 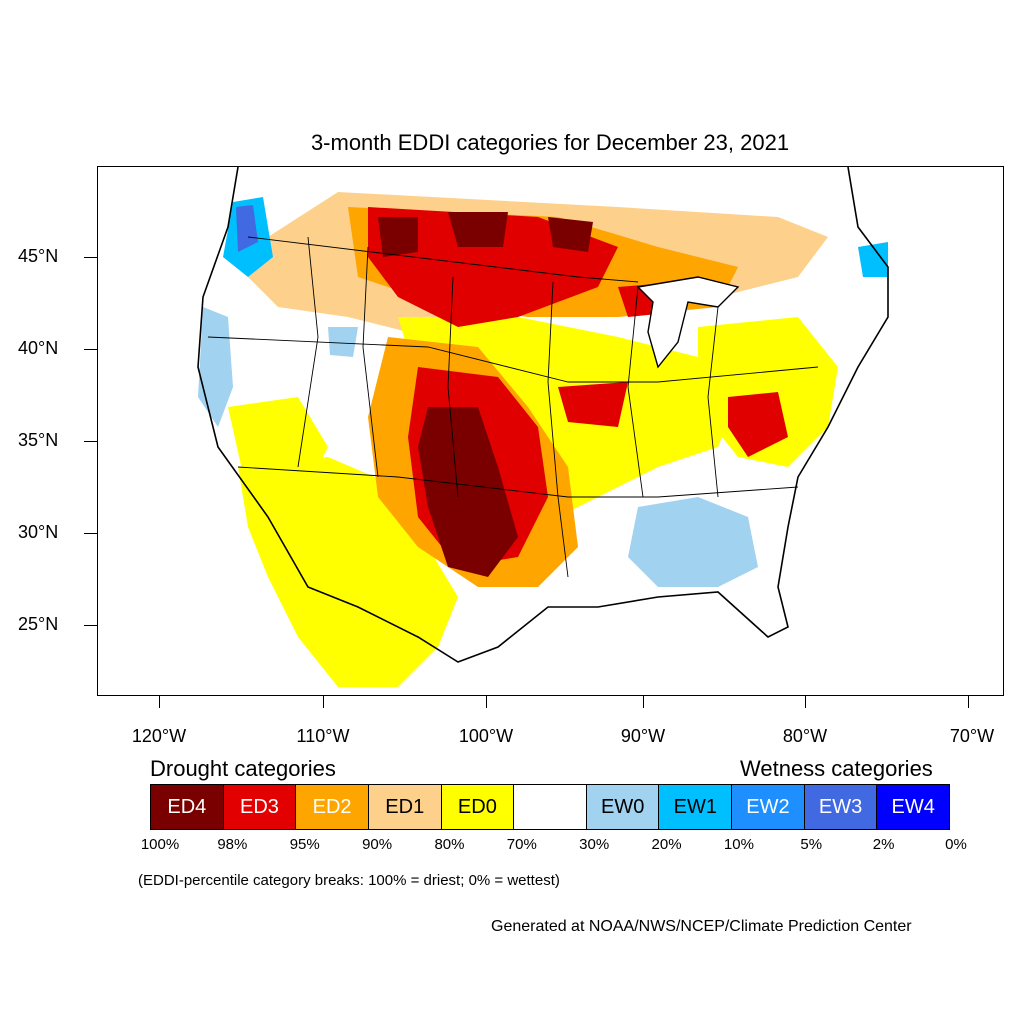 What do you see at coordinates (449, 844) in the screenshot?
I see `percentile-label: 80%` at bounding box center [449, 844].